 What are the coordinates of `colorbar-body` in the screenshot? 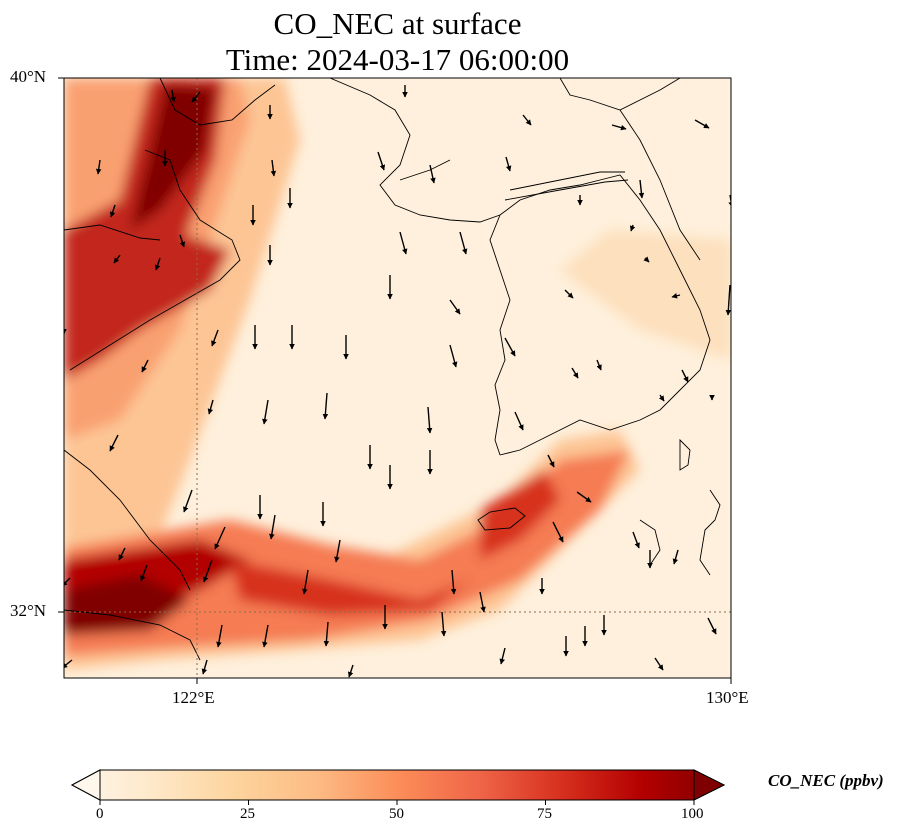 It's located at (398, 785).